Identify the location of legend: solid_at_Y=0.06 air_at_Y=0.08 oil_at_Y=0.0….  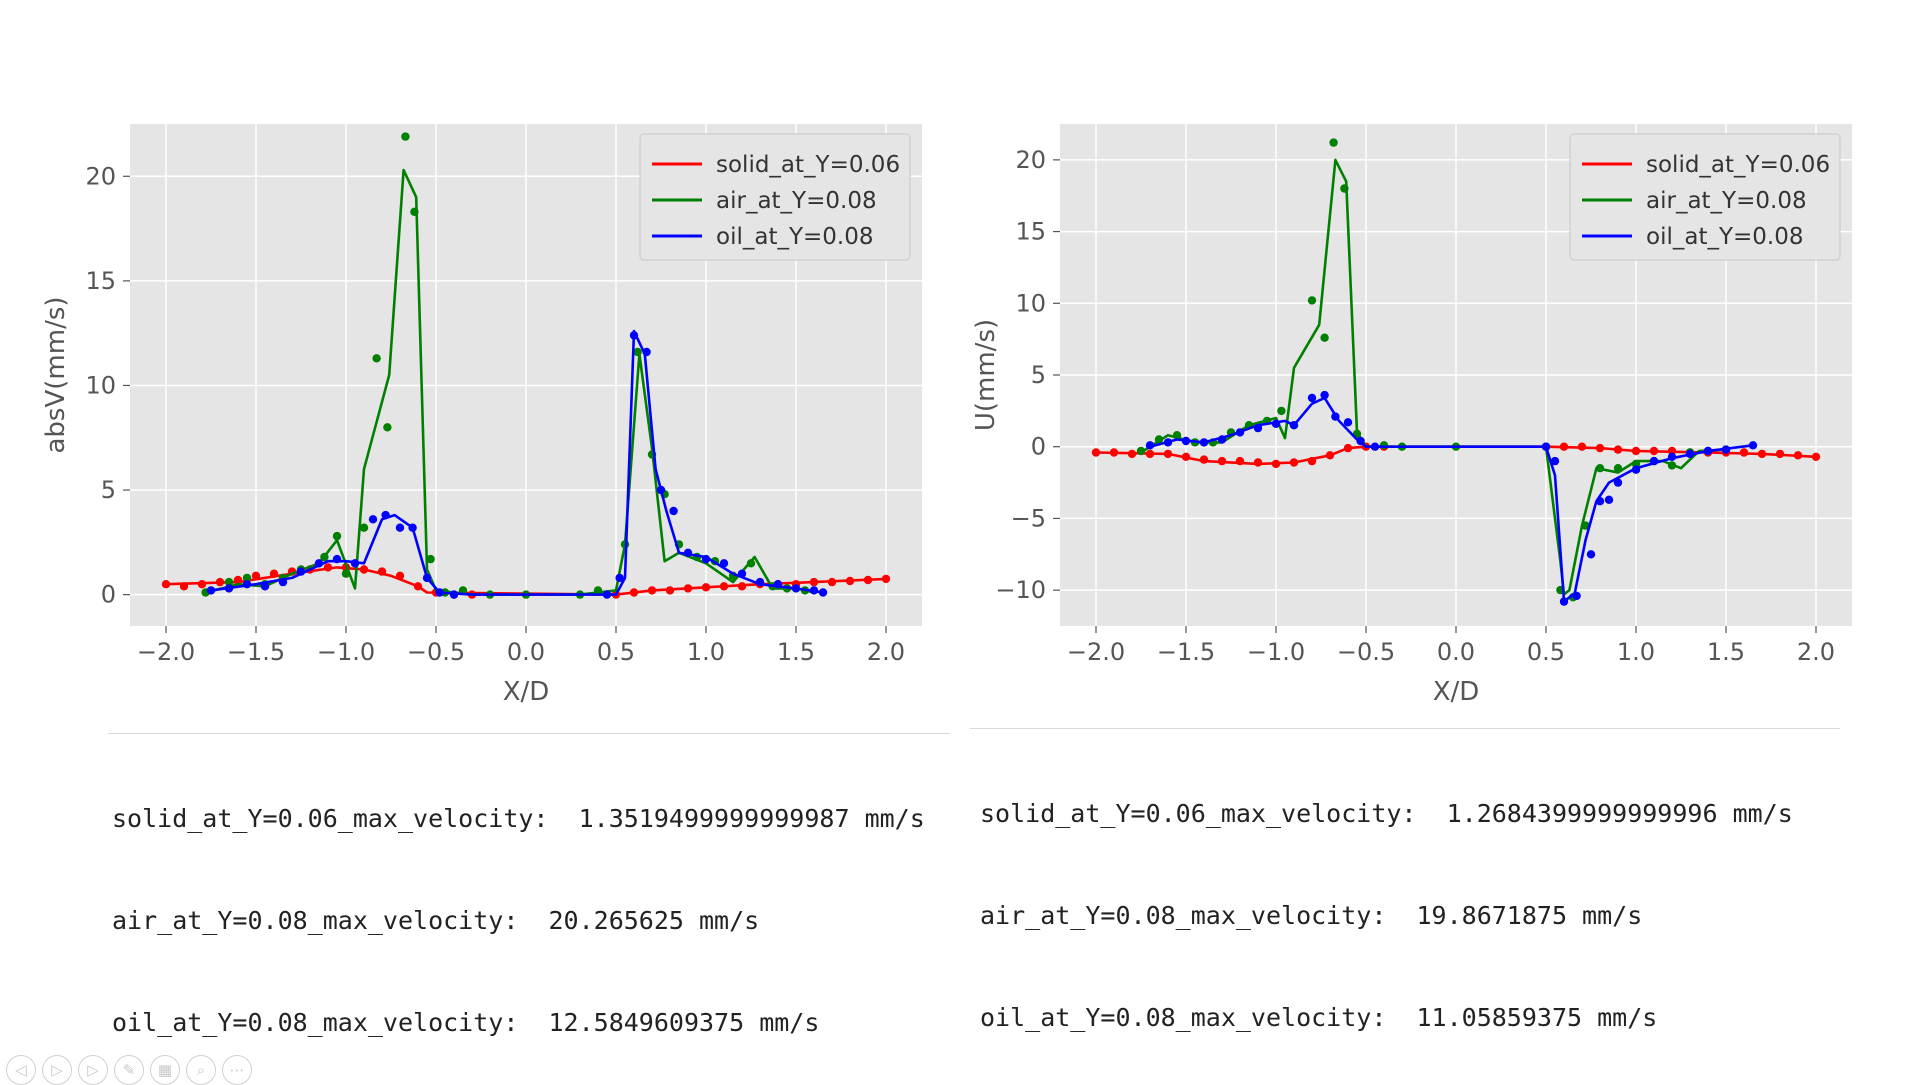
(775, 197).